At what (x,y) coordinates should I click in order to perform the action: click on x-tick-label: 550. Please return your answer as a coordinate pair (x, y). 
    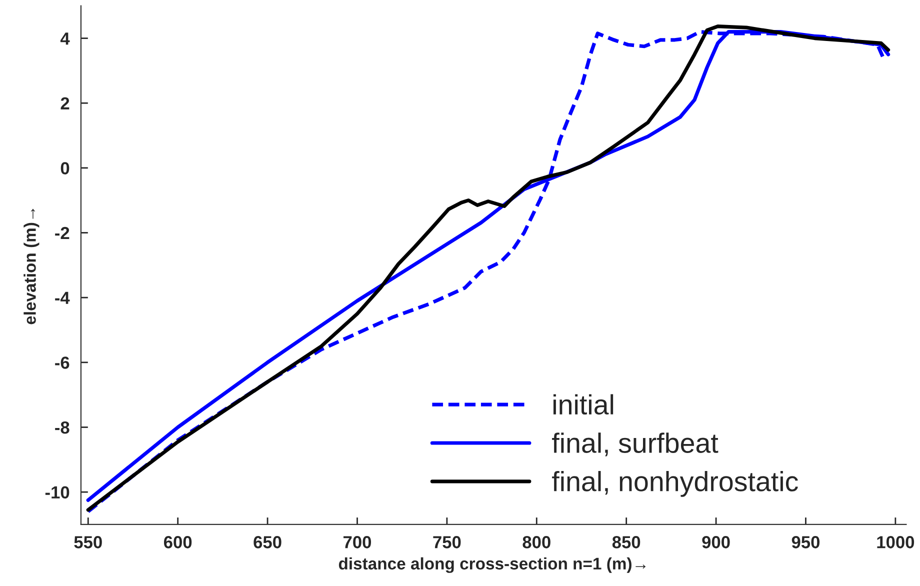
    Looking at the image, I should click on (88, 542).